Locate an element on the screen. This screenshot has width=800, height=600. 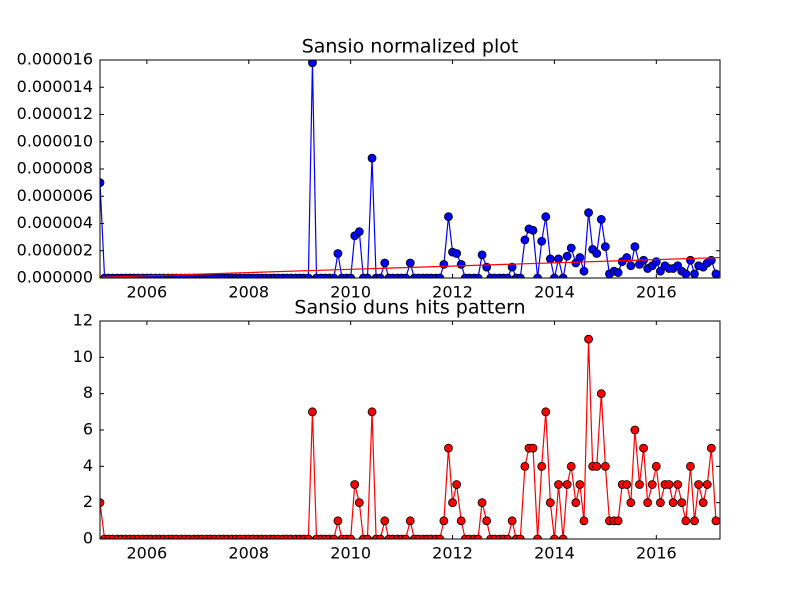
y-tick-label: 6 is located at coordinates (88, 429).